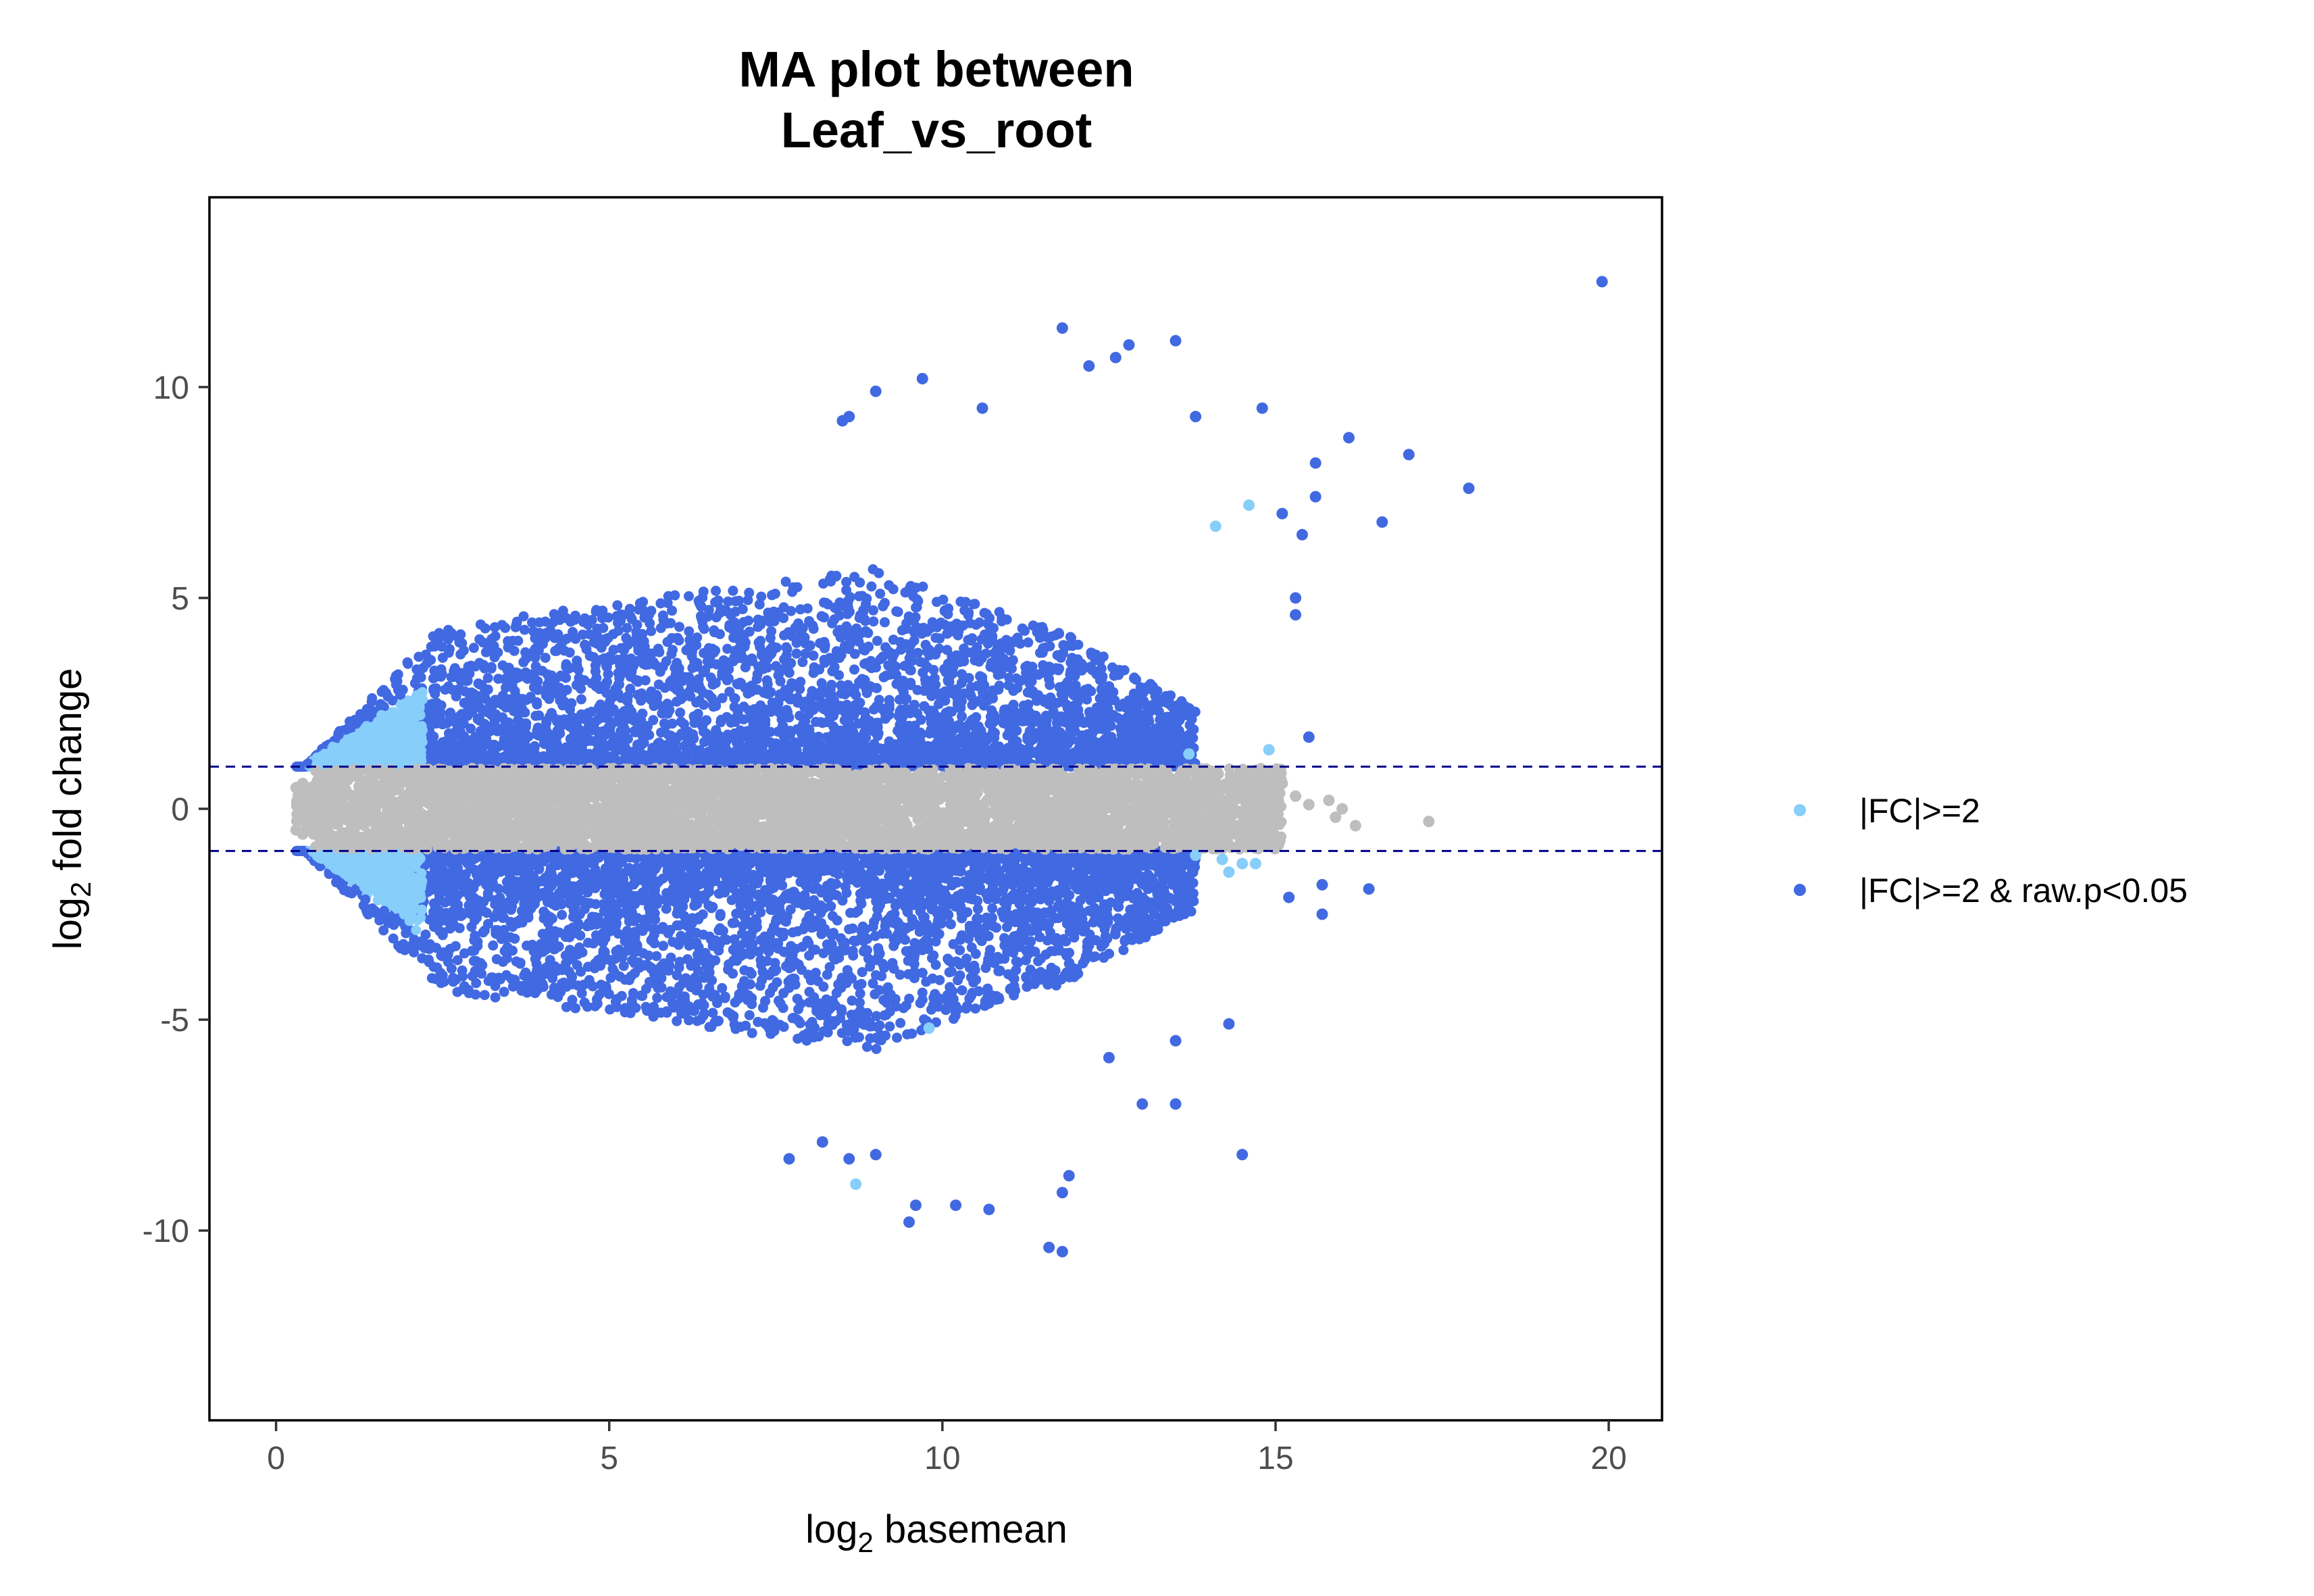 Image resolution: width=2314 pixels, height=1596 pixels. What do you see at coordinates (936, 130) in the screenshot?
I see `chart-title-line-2: Leaf_vs_root` at bounding box center [936, 130].